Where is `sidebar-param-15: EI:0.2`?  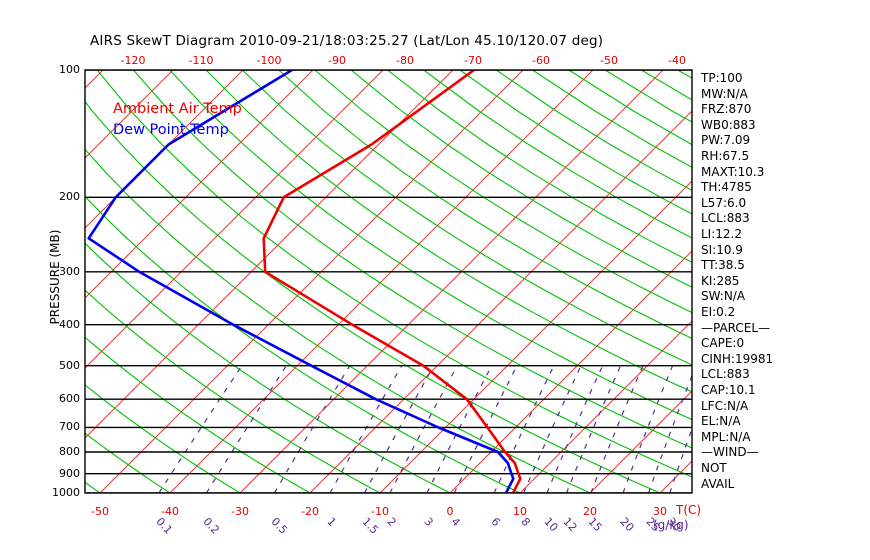
sidebar-param-15: EI:0.2 is located at coordinates (718, 312).